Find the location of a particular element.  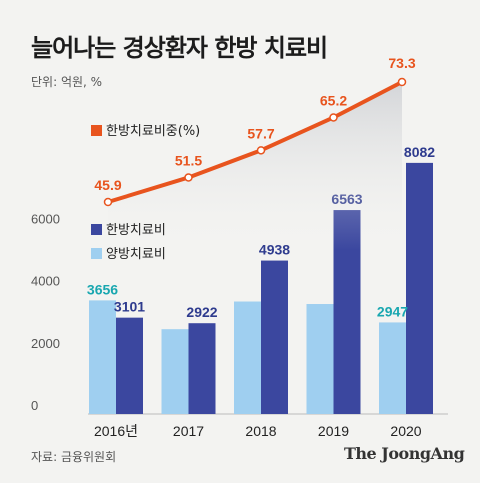

x-tick-label: 2020 is located at coordinates (405, 431).